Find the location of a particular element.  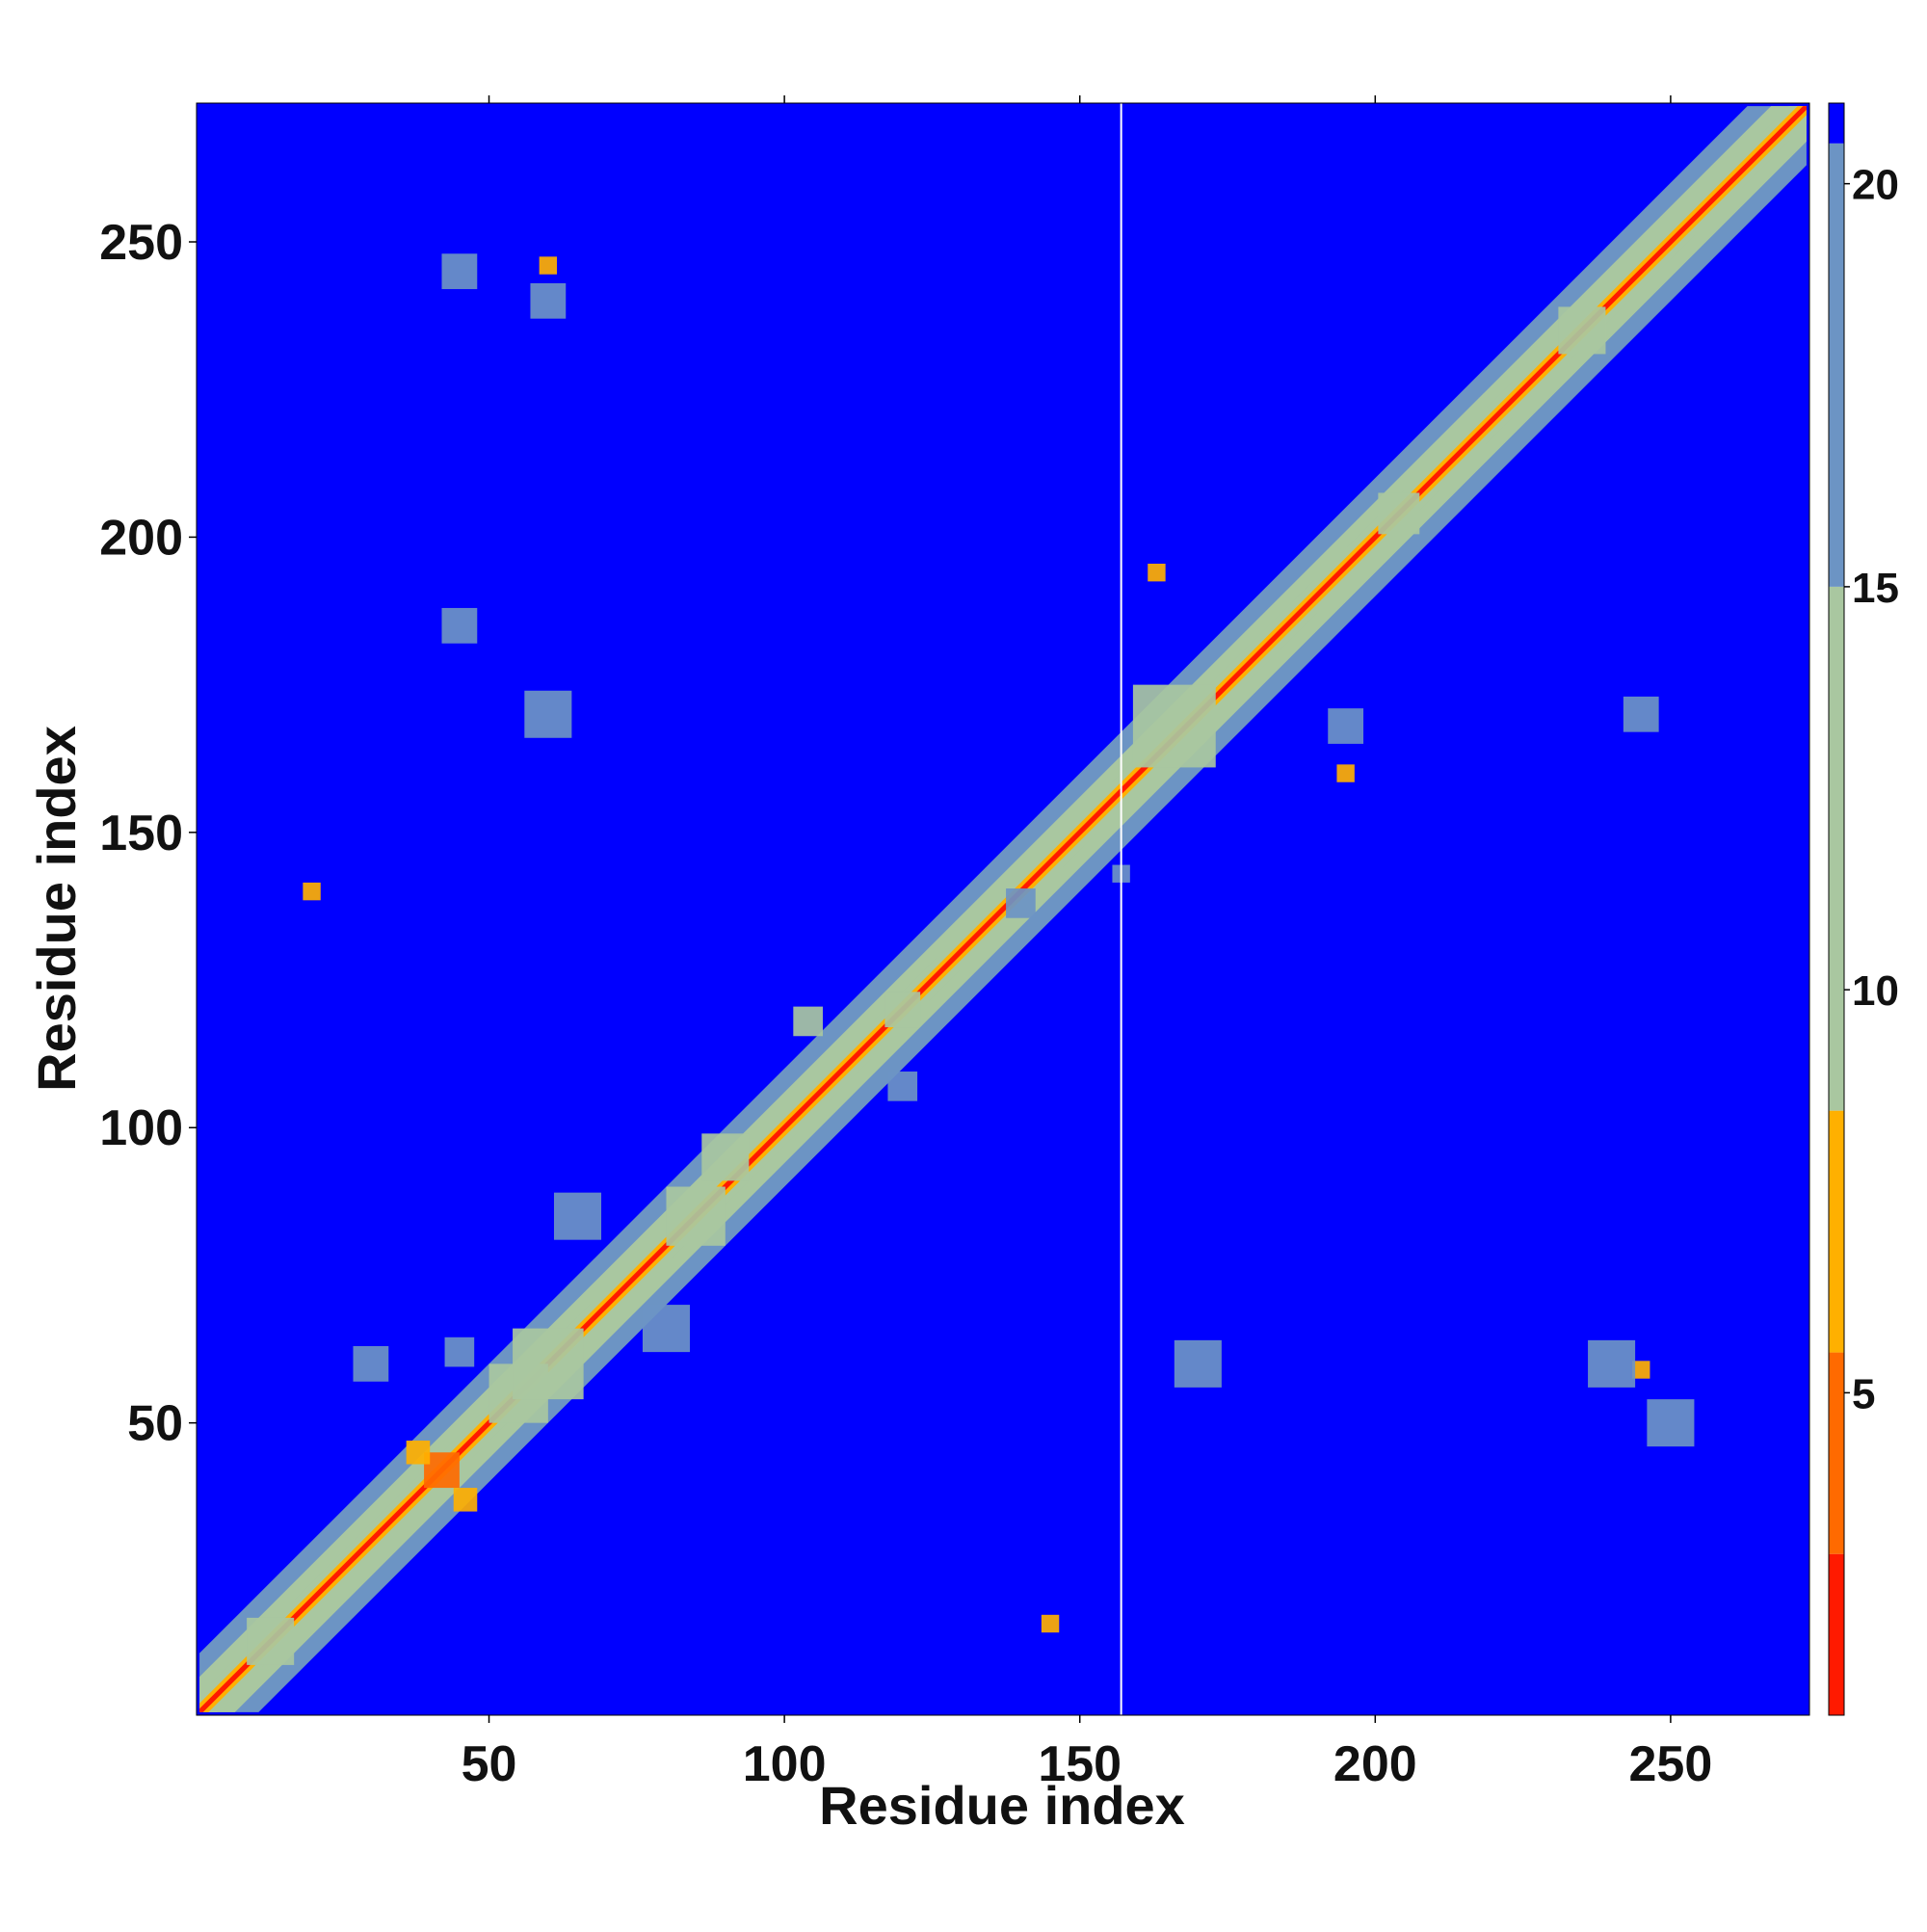

colorbar-tick-label: 20 is located at coordinates (1875, 185).